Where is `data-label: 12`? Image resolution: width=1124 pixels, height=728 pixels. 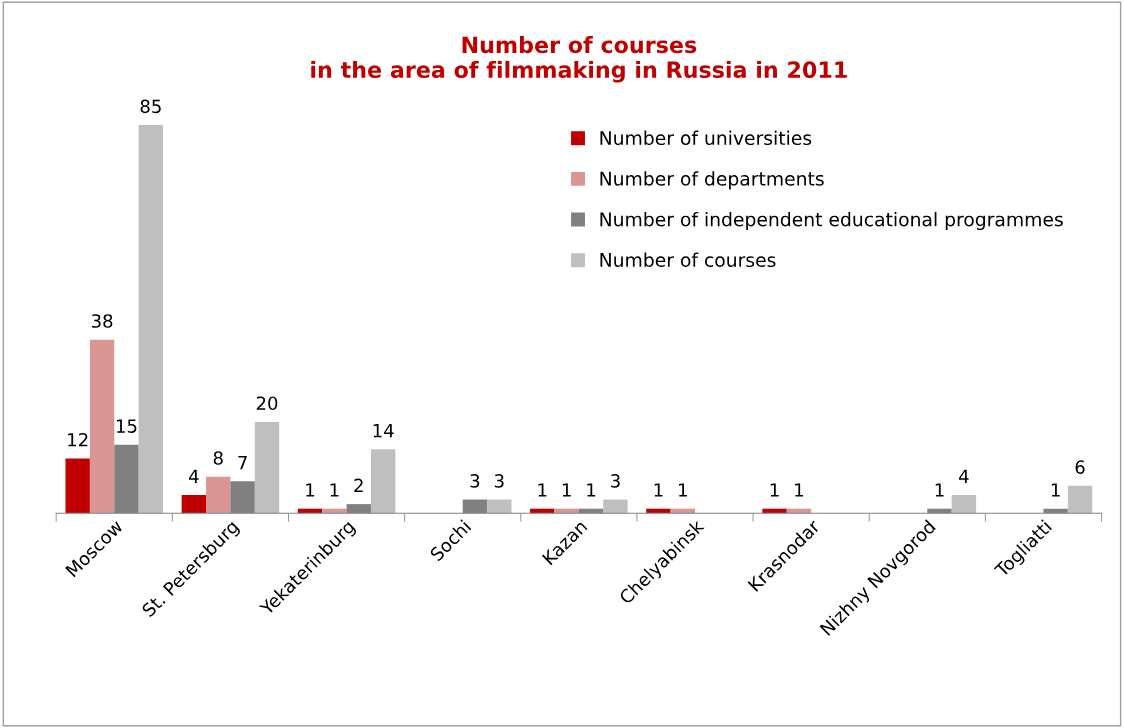 data-label: 12 is located at coordinates (78, 439).